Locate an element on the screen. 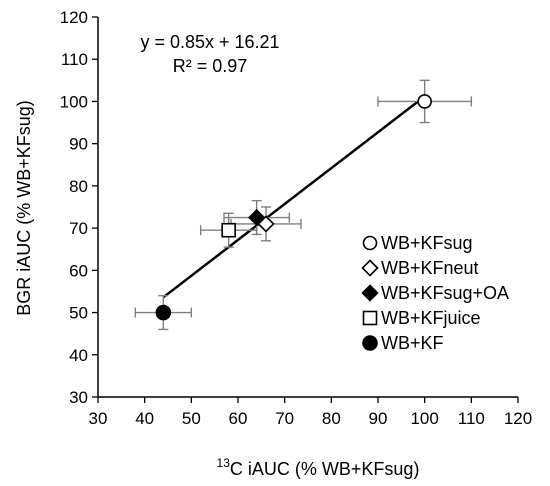  legend-label: WB+KFneut is located at coordinates (430, 268).